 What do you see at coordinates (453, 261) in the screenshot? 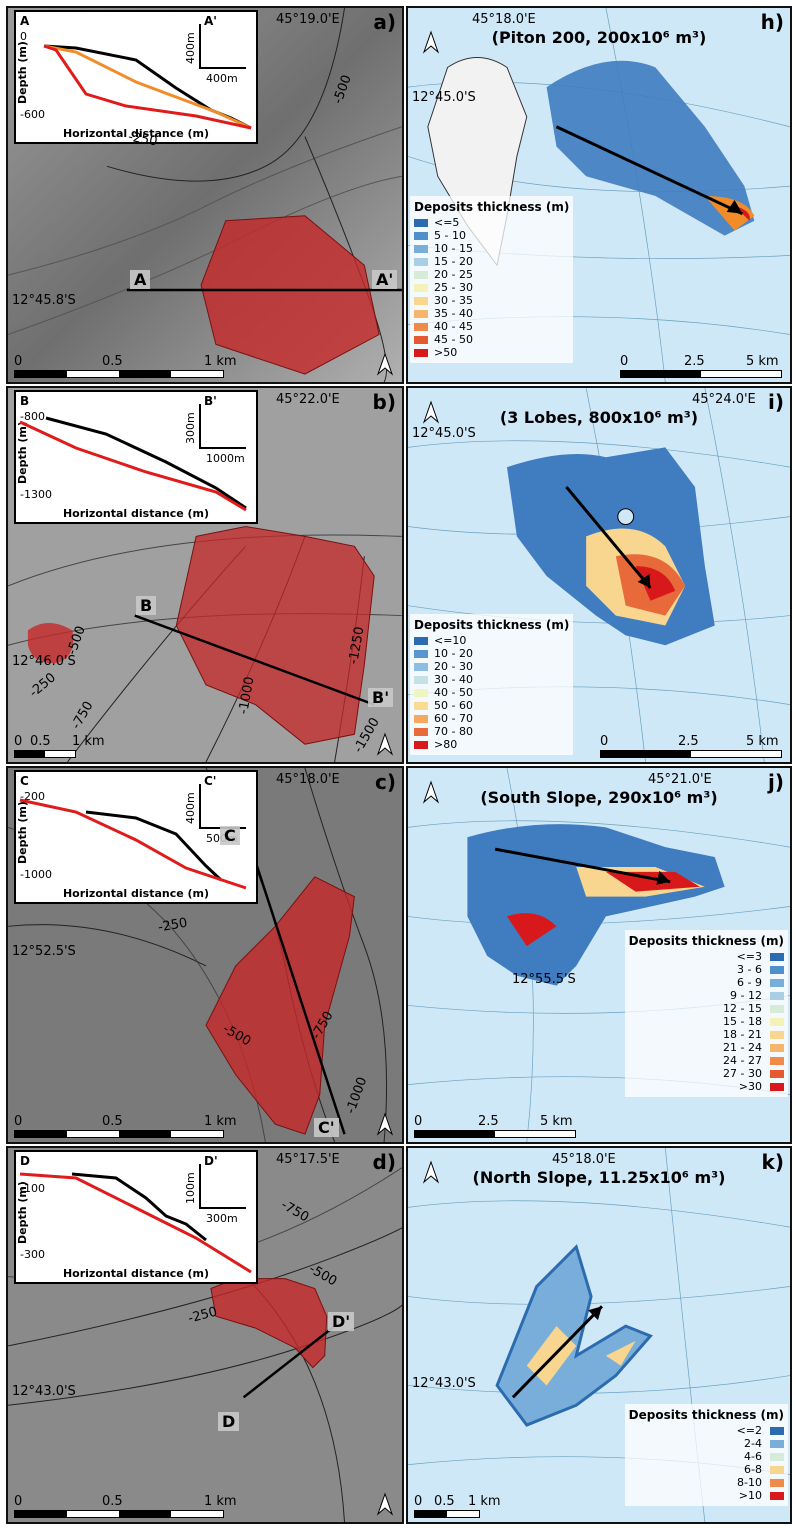
I see `legend-label: 15 - 20` at bounding box center [453, 261].